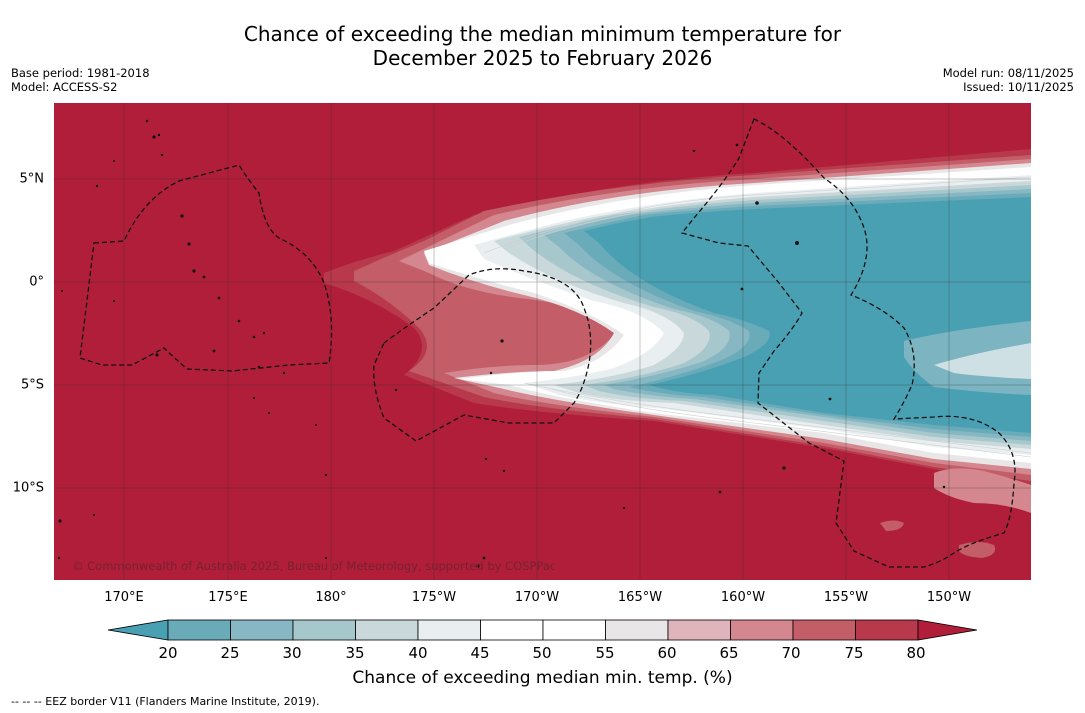 This screenshot has height=713, width=1085. What do you see at coordinates (916, 653) in the screenshot?
I see `colorbar-tick: 80` at bounding box center [916, 653].